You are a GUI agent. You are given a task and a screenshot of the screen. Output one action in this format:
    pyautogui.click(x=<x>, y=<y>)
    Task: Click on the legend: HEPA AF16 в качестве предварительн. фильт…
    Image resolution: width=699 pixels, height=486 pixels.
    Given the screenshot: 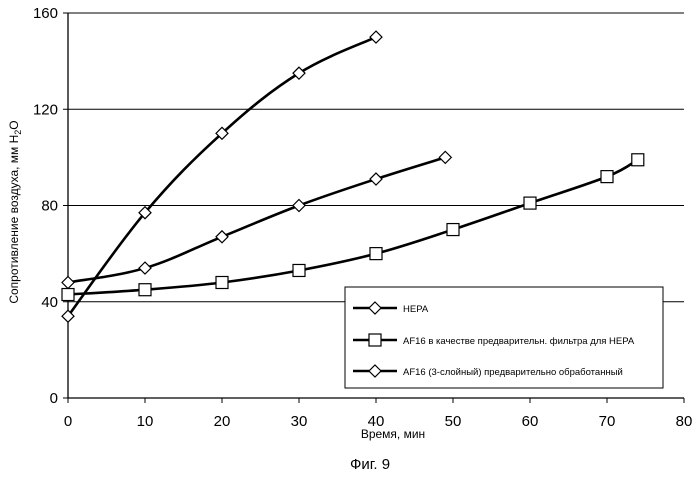 What is the action you would take?
    pyautogui.click(x=504, y=337)
    